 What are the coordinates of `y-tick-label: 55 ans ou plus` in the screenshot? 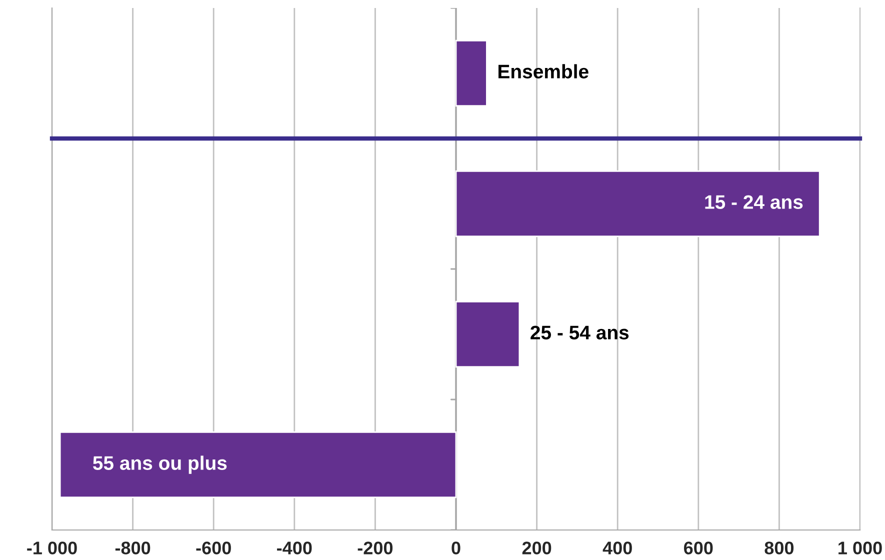 It's located at (160, 465).